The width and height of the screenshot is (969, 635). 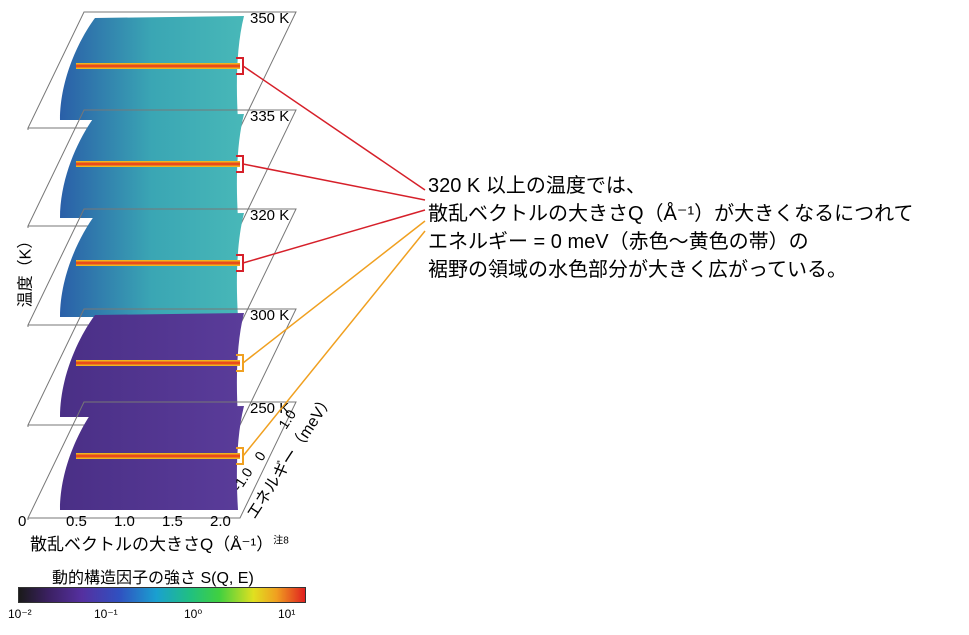 I want to click on colorbar-tick: 10¹, so click(x=287, y=614).